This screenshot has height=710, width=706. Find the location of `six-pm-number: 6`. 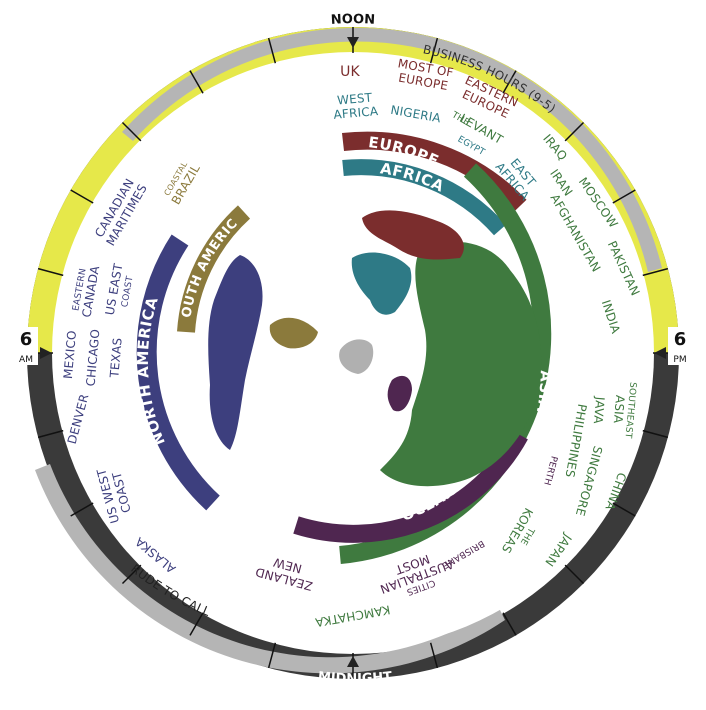

six-pm-number: 6 is located at coordinates (680, 339).